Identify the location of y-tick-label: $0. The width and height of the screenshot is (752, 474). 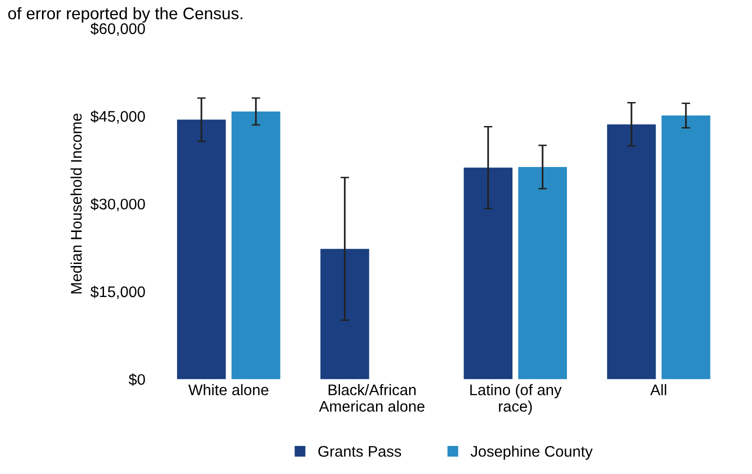
(136, 379).